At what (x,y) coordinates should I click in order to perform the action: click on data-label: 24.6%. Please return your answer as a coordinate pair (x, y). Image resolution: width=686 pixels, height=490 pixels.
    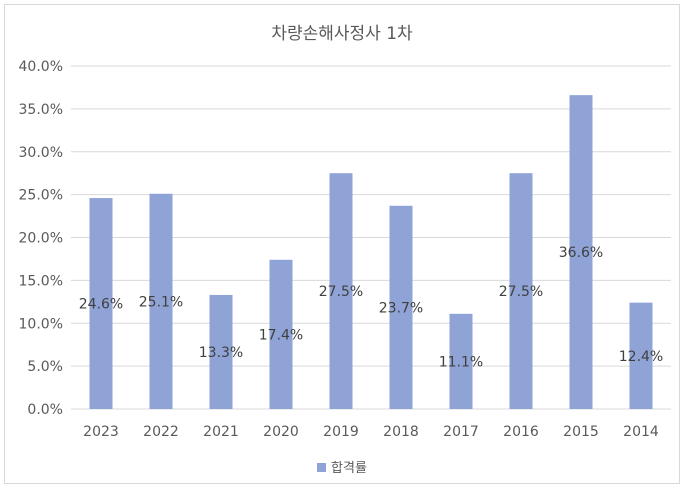
    Looking at the image, I should click on (101, 305).